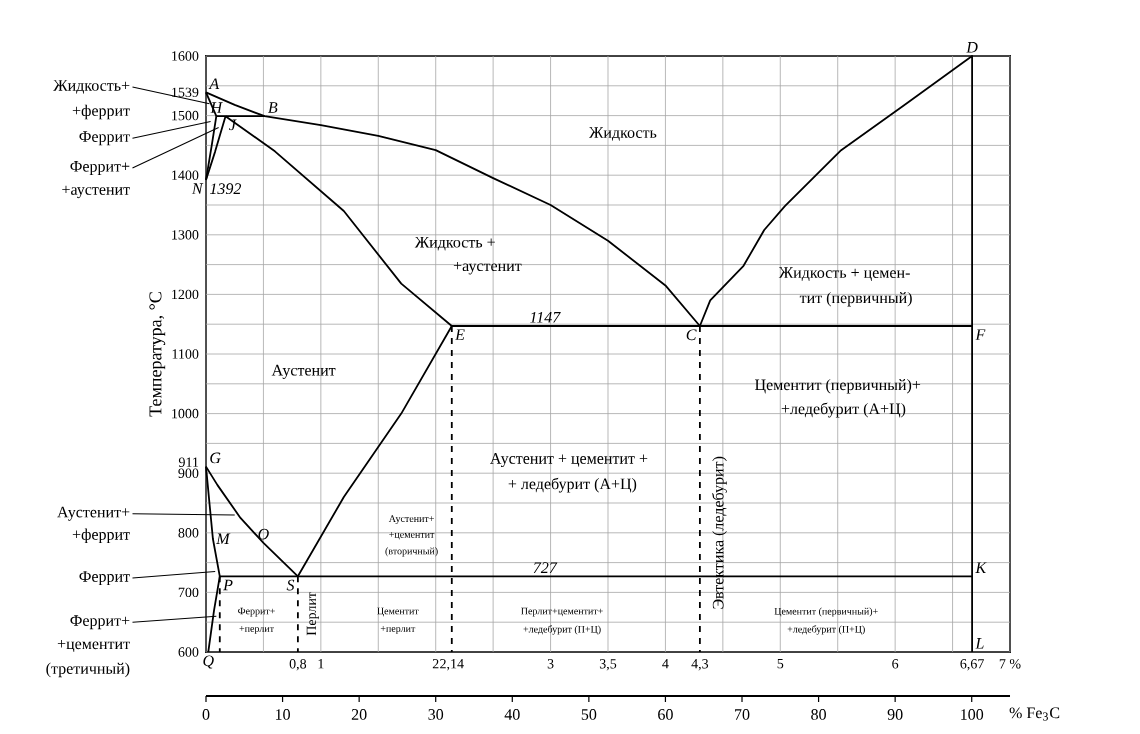  I want to click on annotation: + ледебурит (А+Ц), so click(572, 485).